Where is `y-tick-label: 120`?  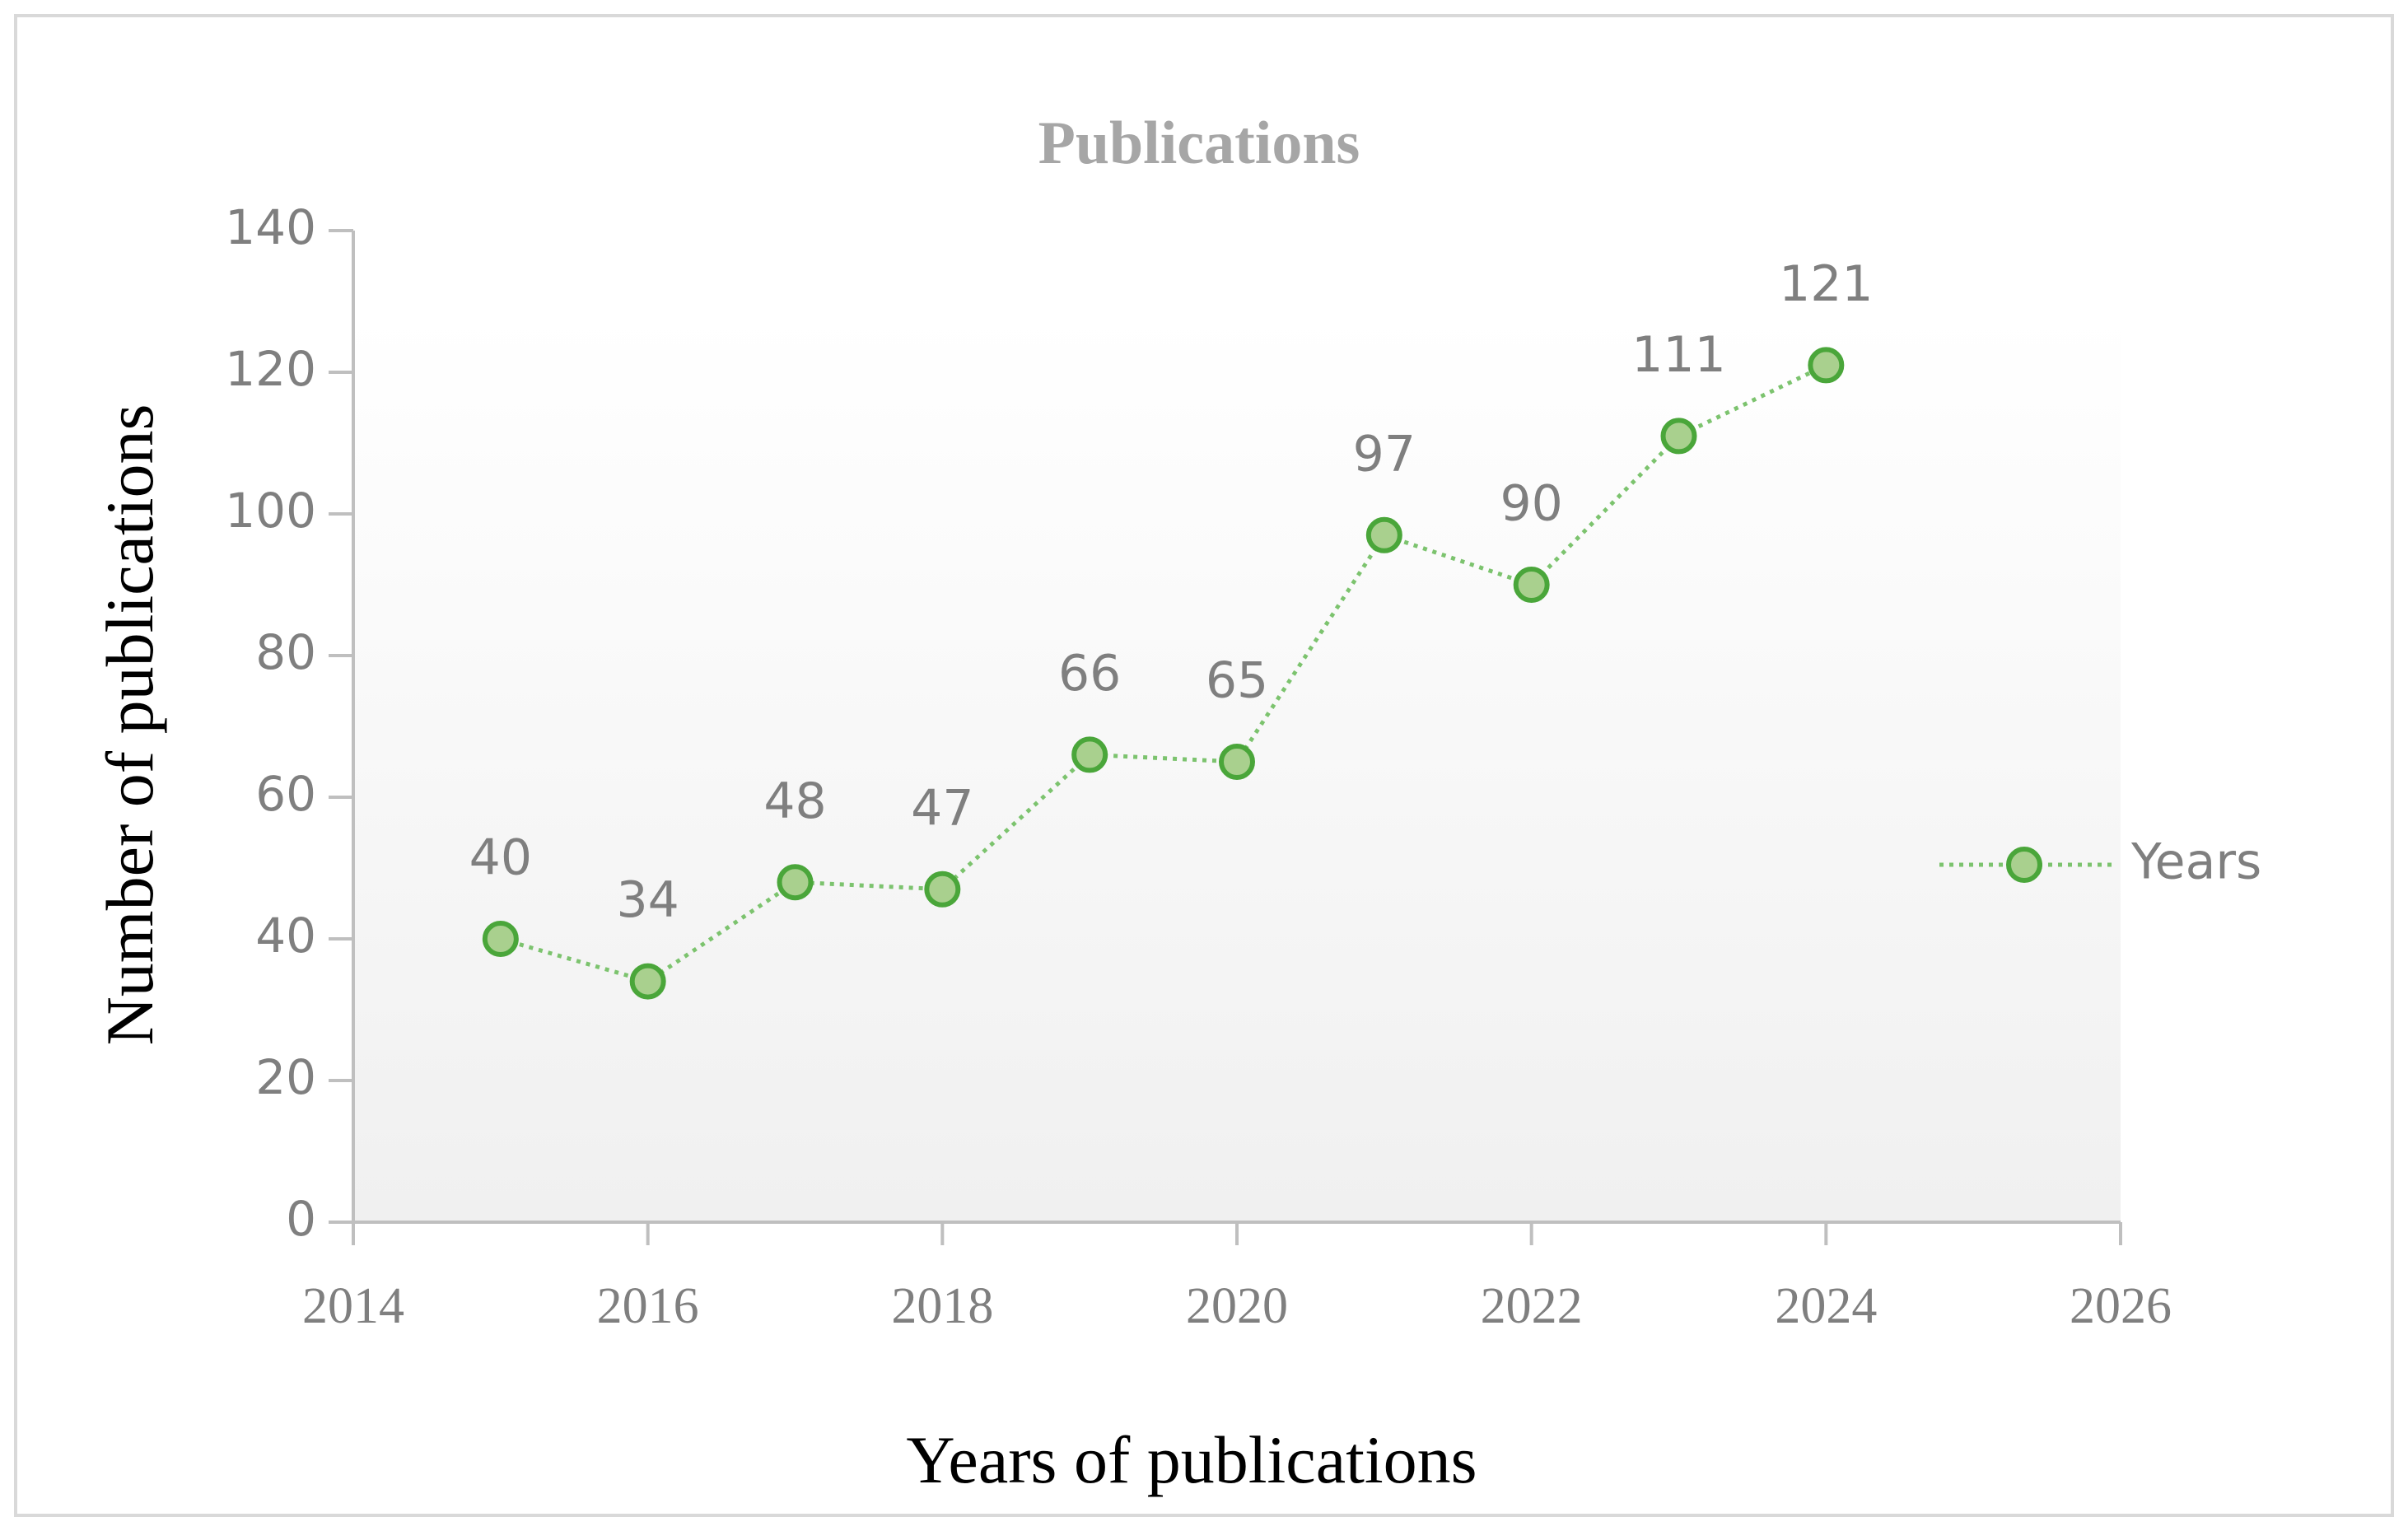
y-tick-label: 120 is located at coordinates (270, 369).